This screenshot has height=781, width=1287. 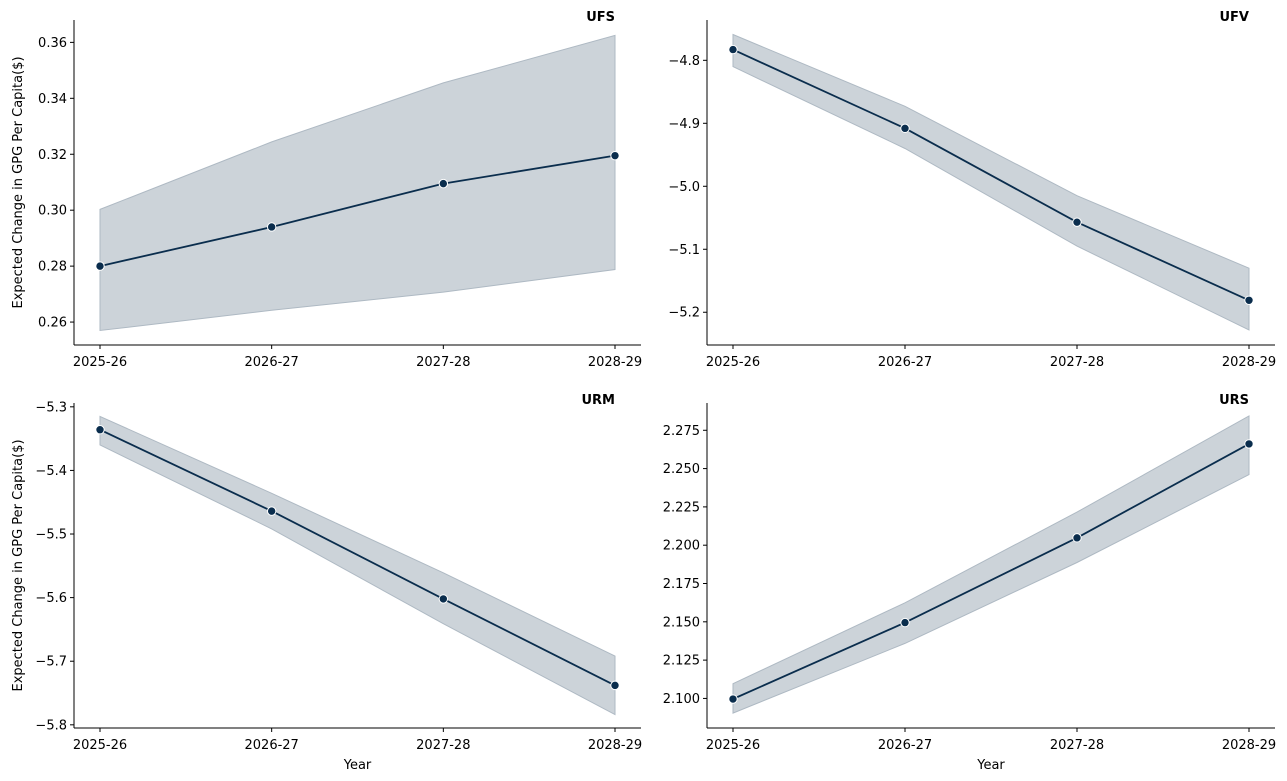 I want to click on panel-title: URS, so click(x=1234, y=400).